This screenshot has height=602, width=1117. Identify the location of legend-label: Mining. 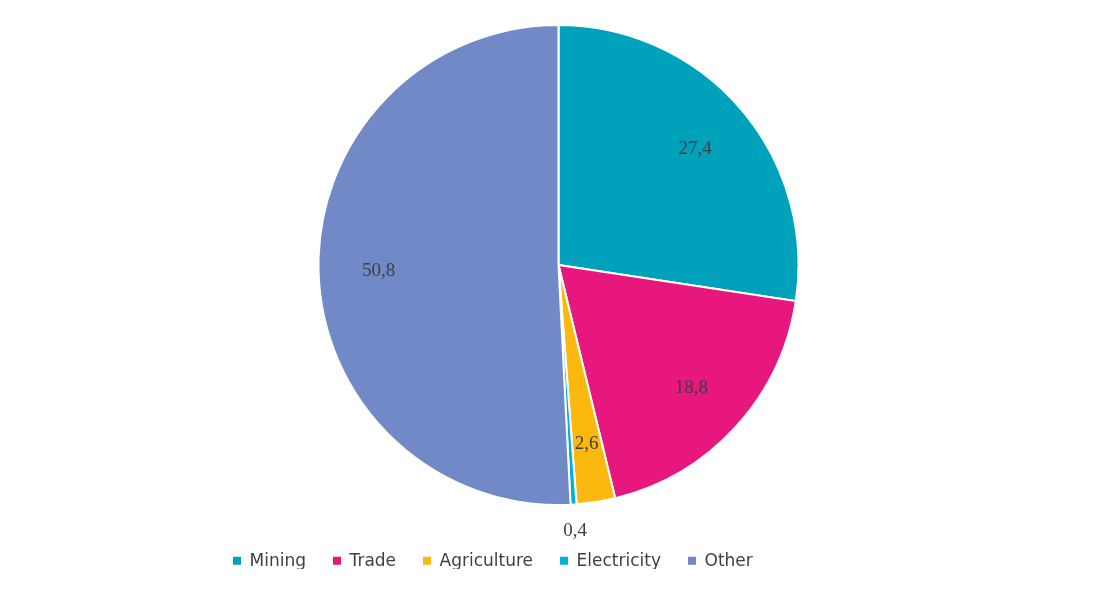
(277, 559).